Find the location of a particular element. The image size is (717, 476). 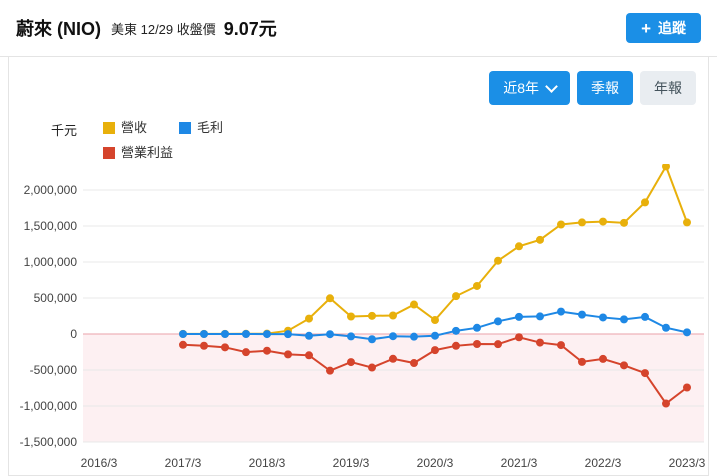

tab-quarterly-label: 季報 is located at coordinates (605, 88).